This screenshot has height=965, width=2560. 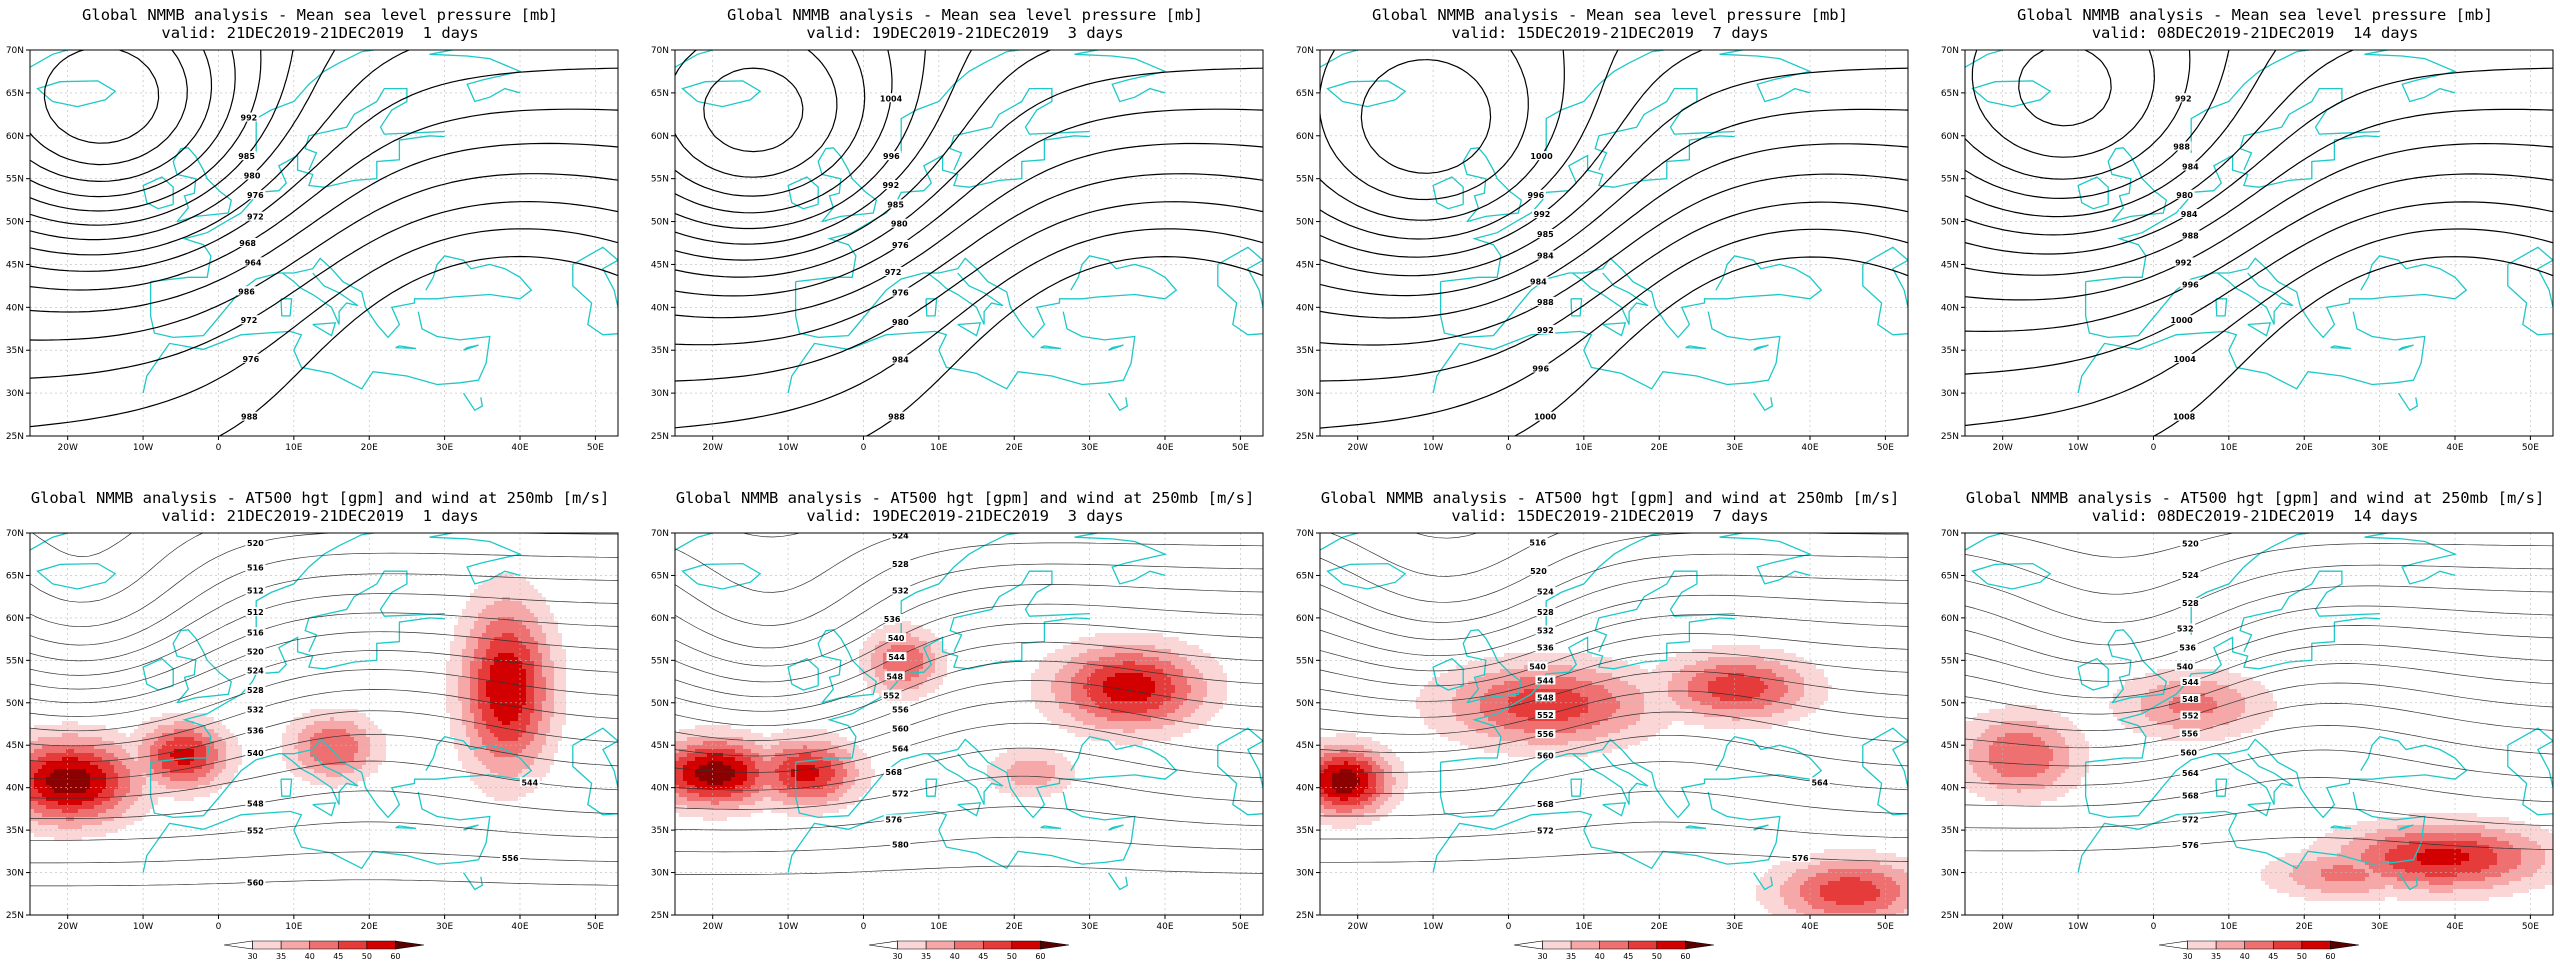 I want to click on plot-background, so click(x=2259, y=243).